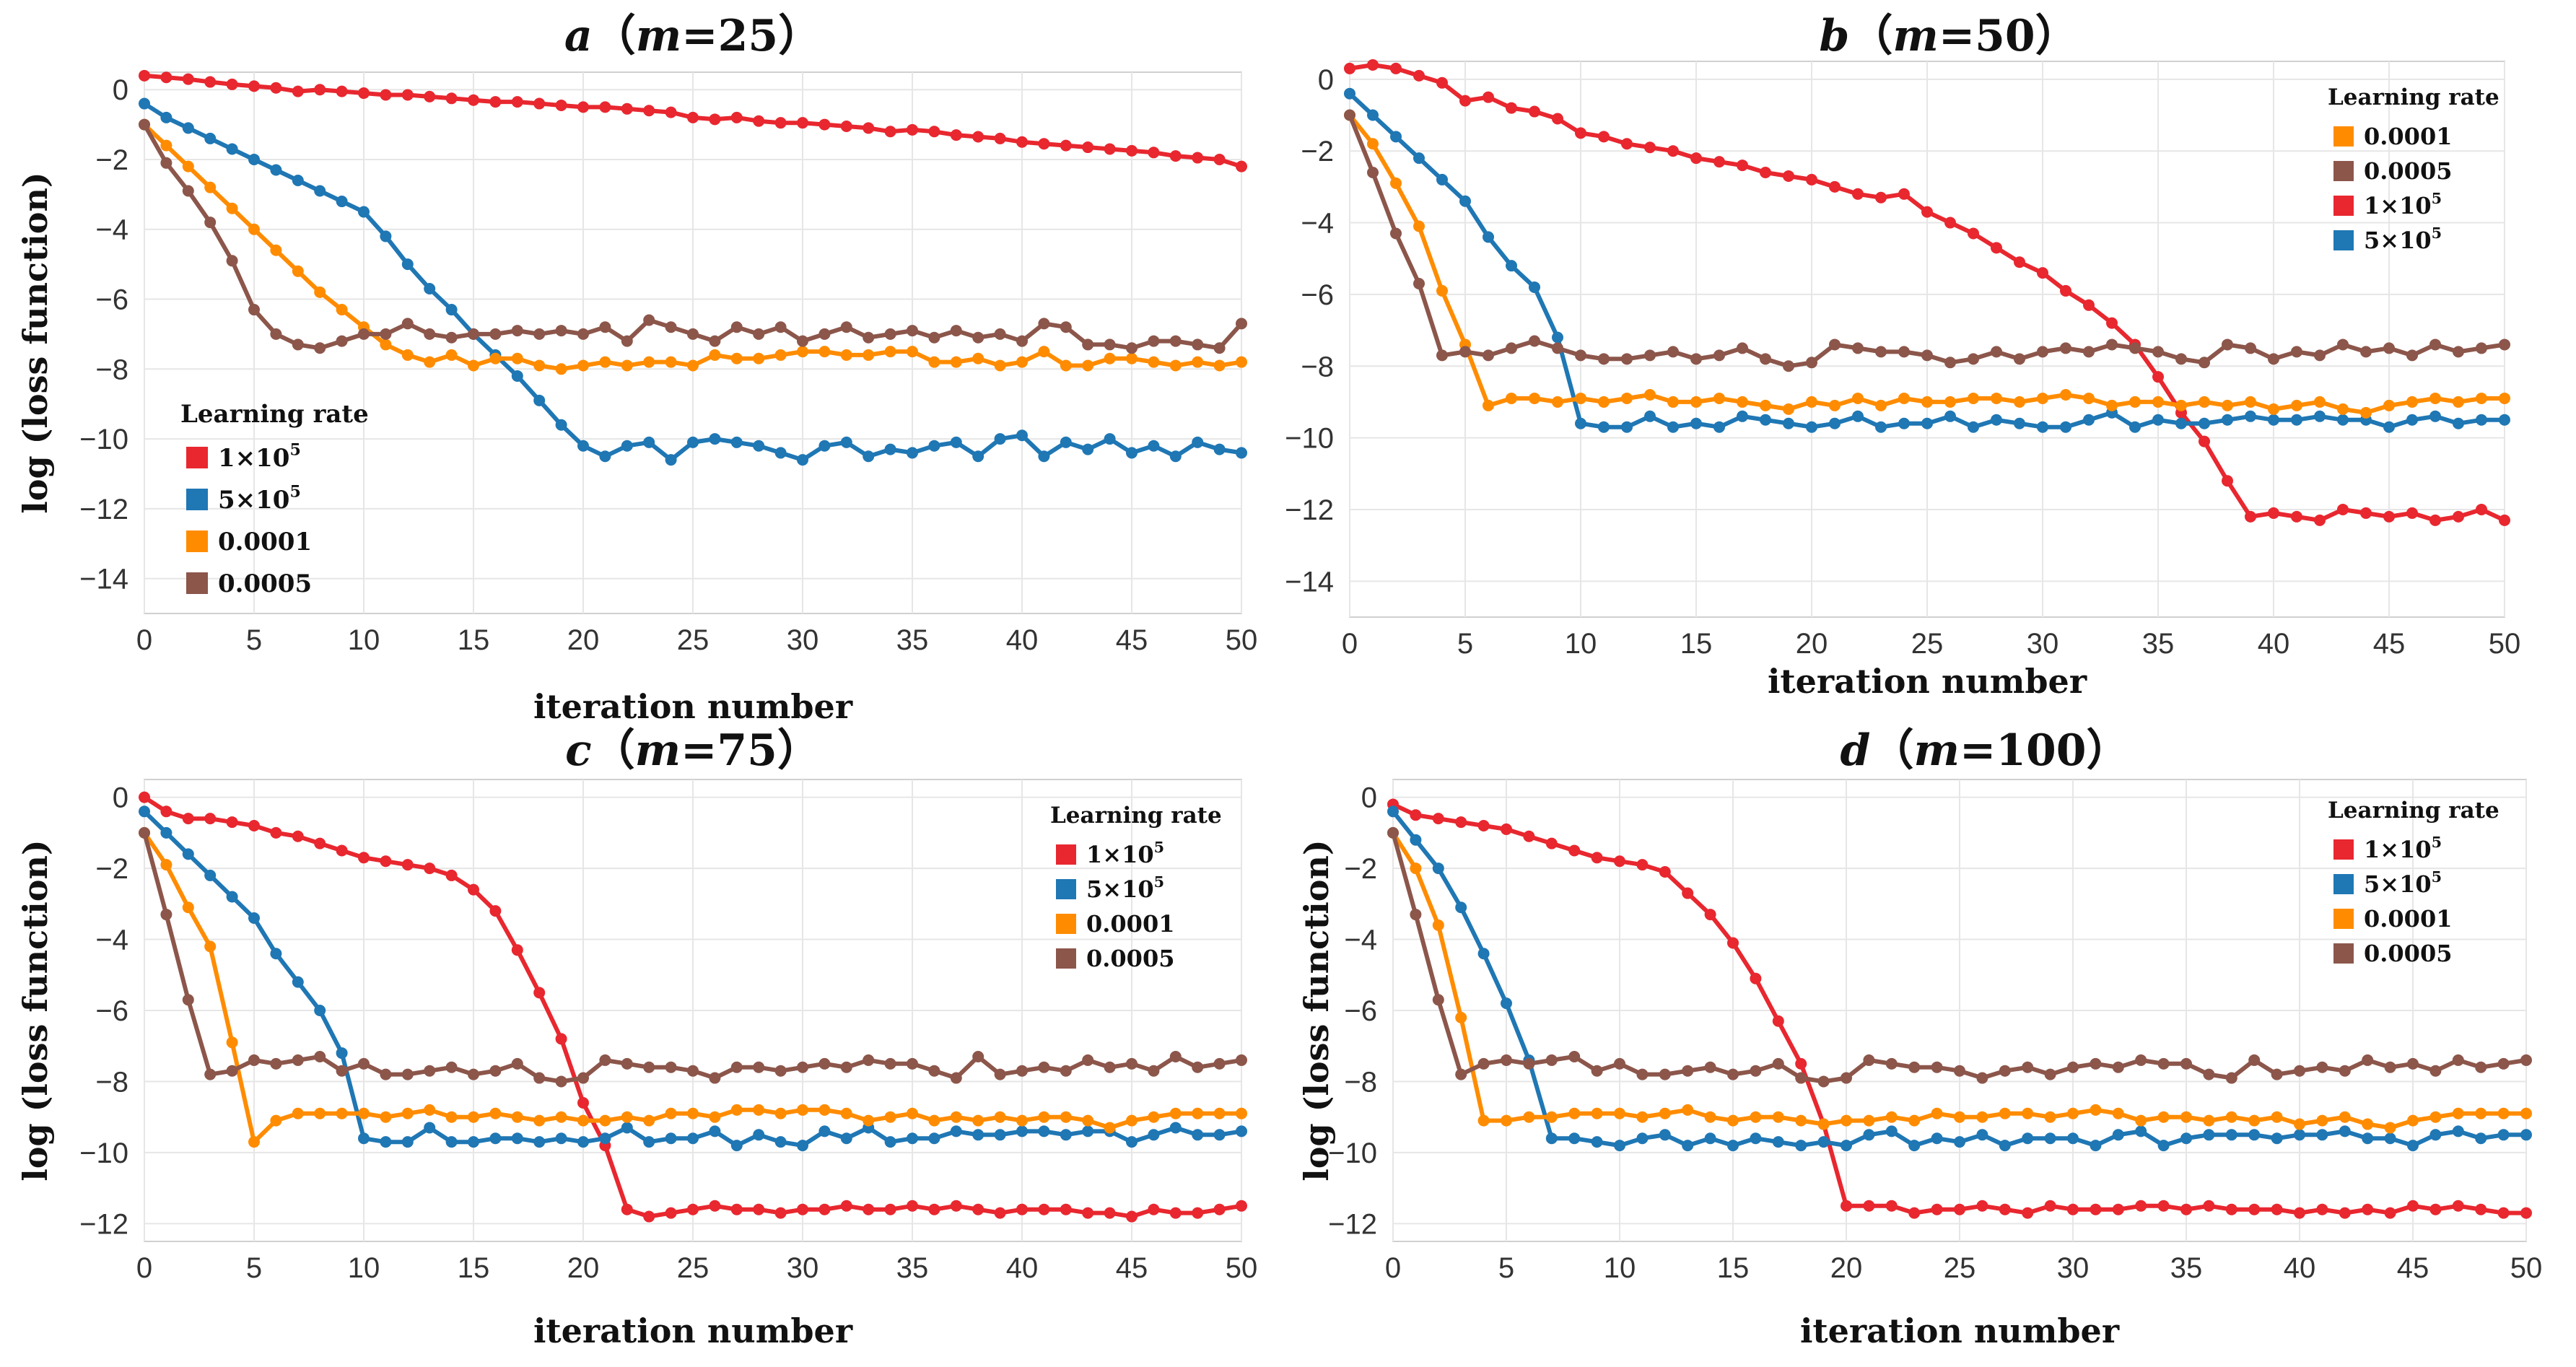 This screenshot has height=1367, width=2576. I want to click on title-value: =25）, so click(751, 36).